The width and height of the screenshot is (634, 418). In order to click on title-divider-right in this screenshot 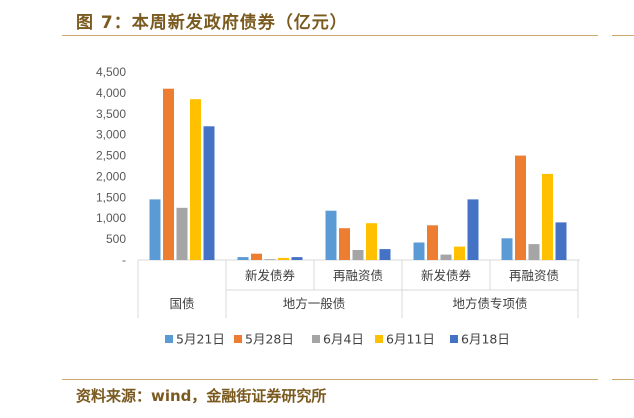, I will do `click(623, 35)`.